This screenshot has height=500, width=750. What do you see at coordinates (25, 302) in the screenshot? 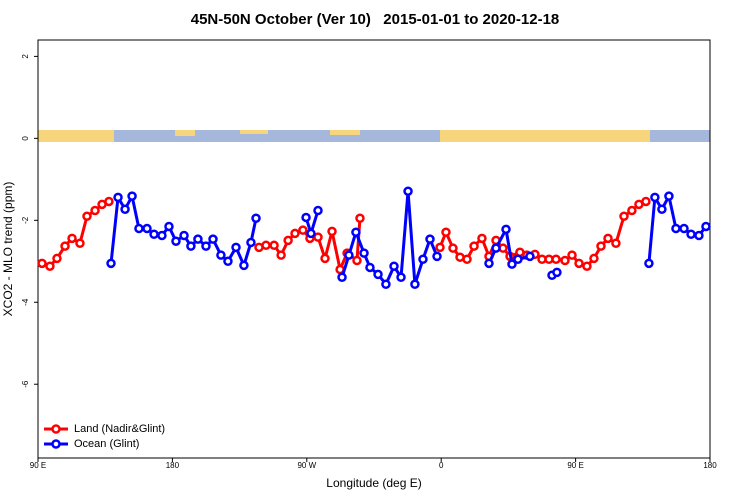
I see `y-tick-label: -4` at bounding box center [25, 302].